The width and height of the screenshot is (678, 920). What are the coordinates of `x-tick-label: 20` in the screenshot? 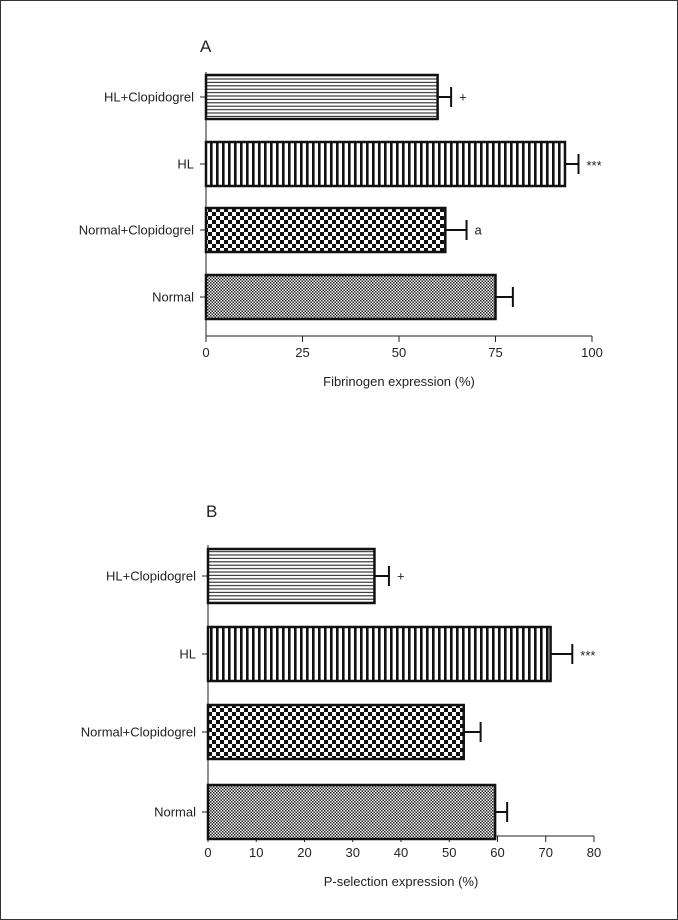 It's located at (304, 852).